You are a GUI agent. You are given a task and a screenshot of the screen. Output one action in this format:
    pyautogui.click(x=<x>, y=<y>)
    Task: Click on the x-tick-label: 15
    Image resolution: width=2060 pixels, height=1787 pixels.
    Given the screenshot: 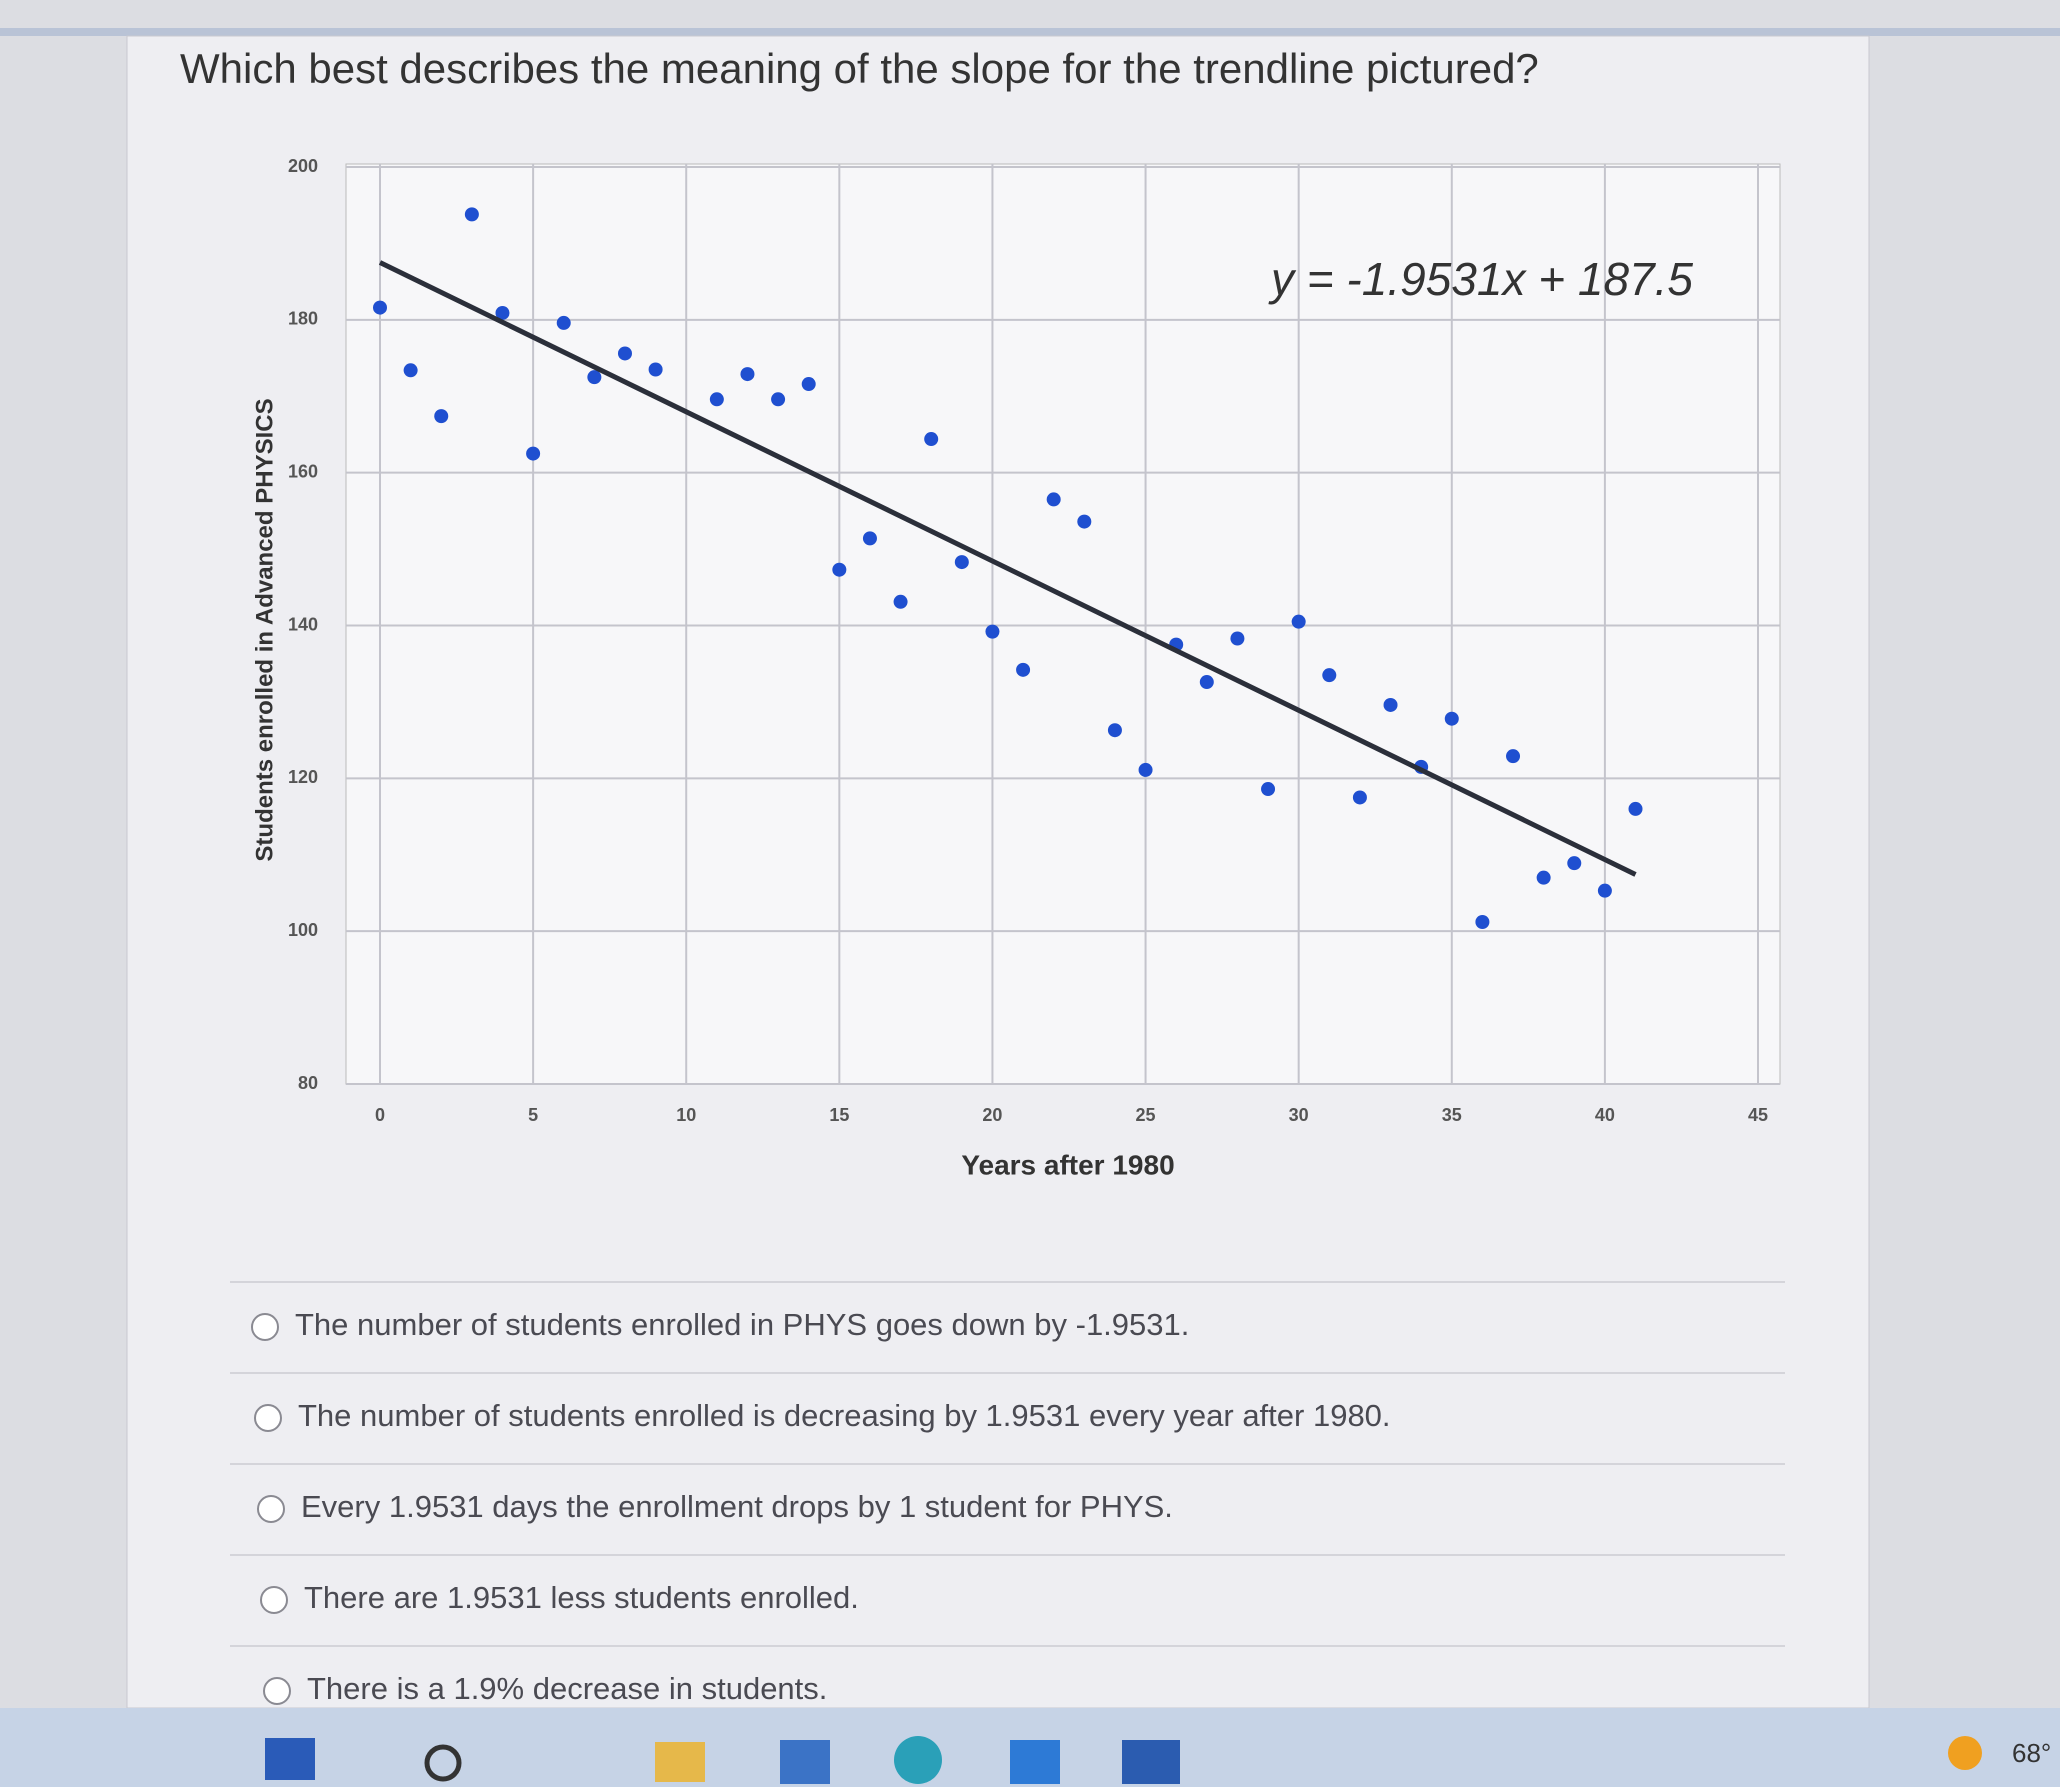 What is the action you would take?
    pyautogui.click(x=839, y=1115)
    